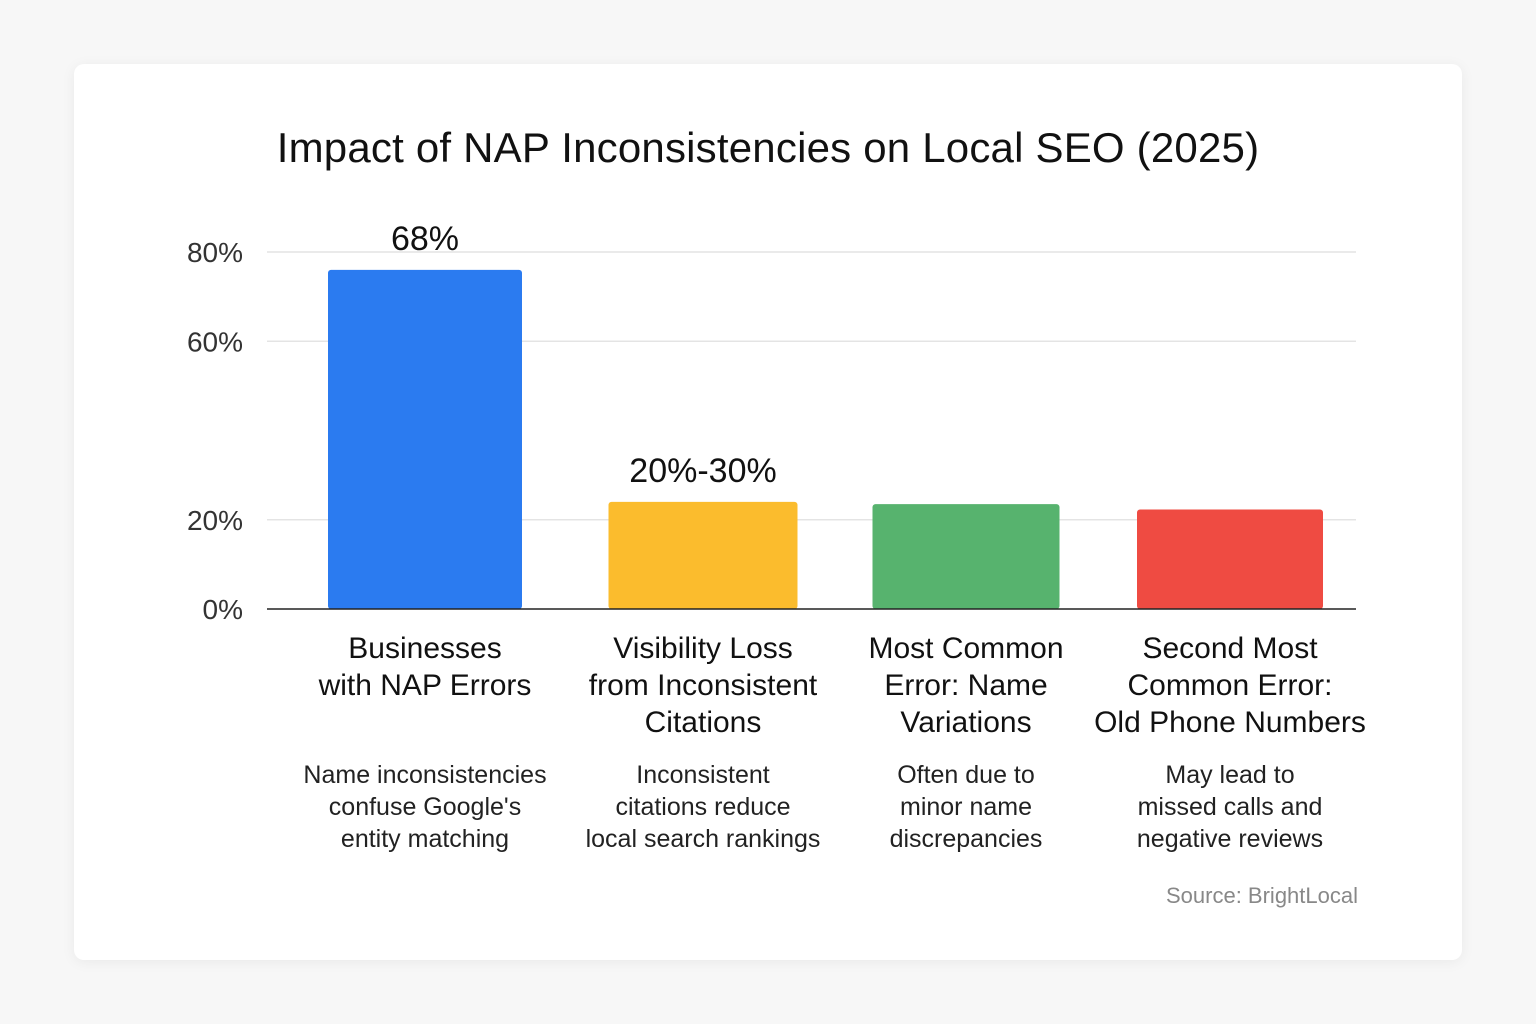  I want to click on y-tick-label: 20%, so click(215, 520).